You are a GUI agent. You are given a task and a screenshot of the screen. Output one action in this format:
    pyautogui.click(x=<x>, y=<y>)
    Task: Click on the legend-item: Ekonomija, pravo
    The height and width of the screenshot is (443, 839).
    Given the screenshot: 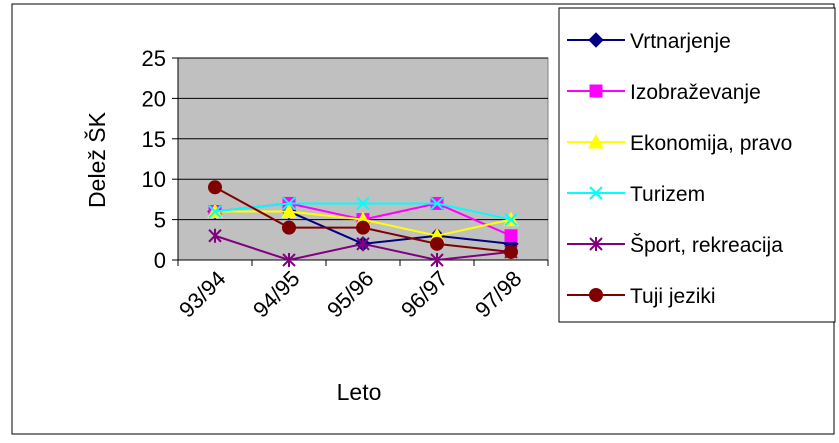 What is the action you would take?
    pyautogui.click(x=679, y=143)
    